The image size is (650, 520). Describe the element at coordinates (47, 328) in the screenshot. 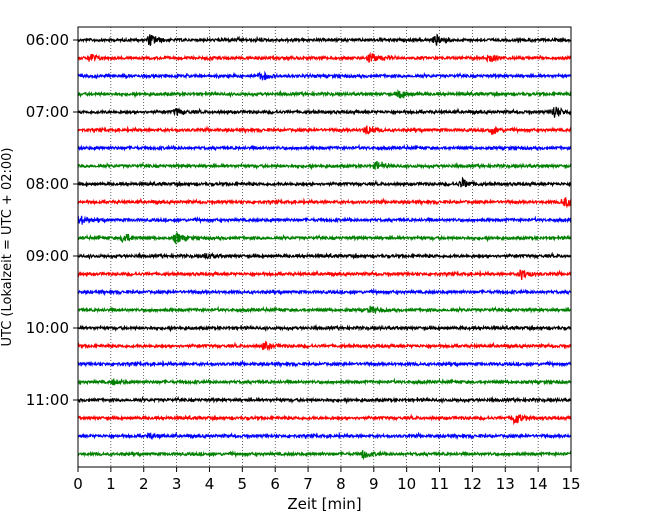

I see `y-tick-label: 10:00` at that location.